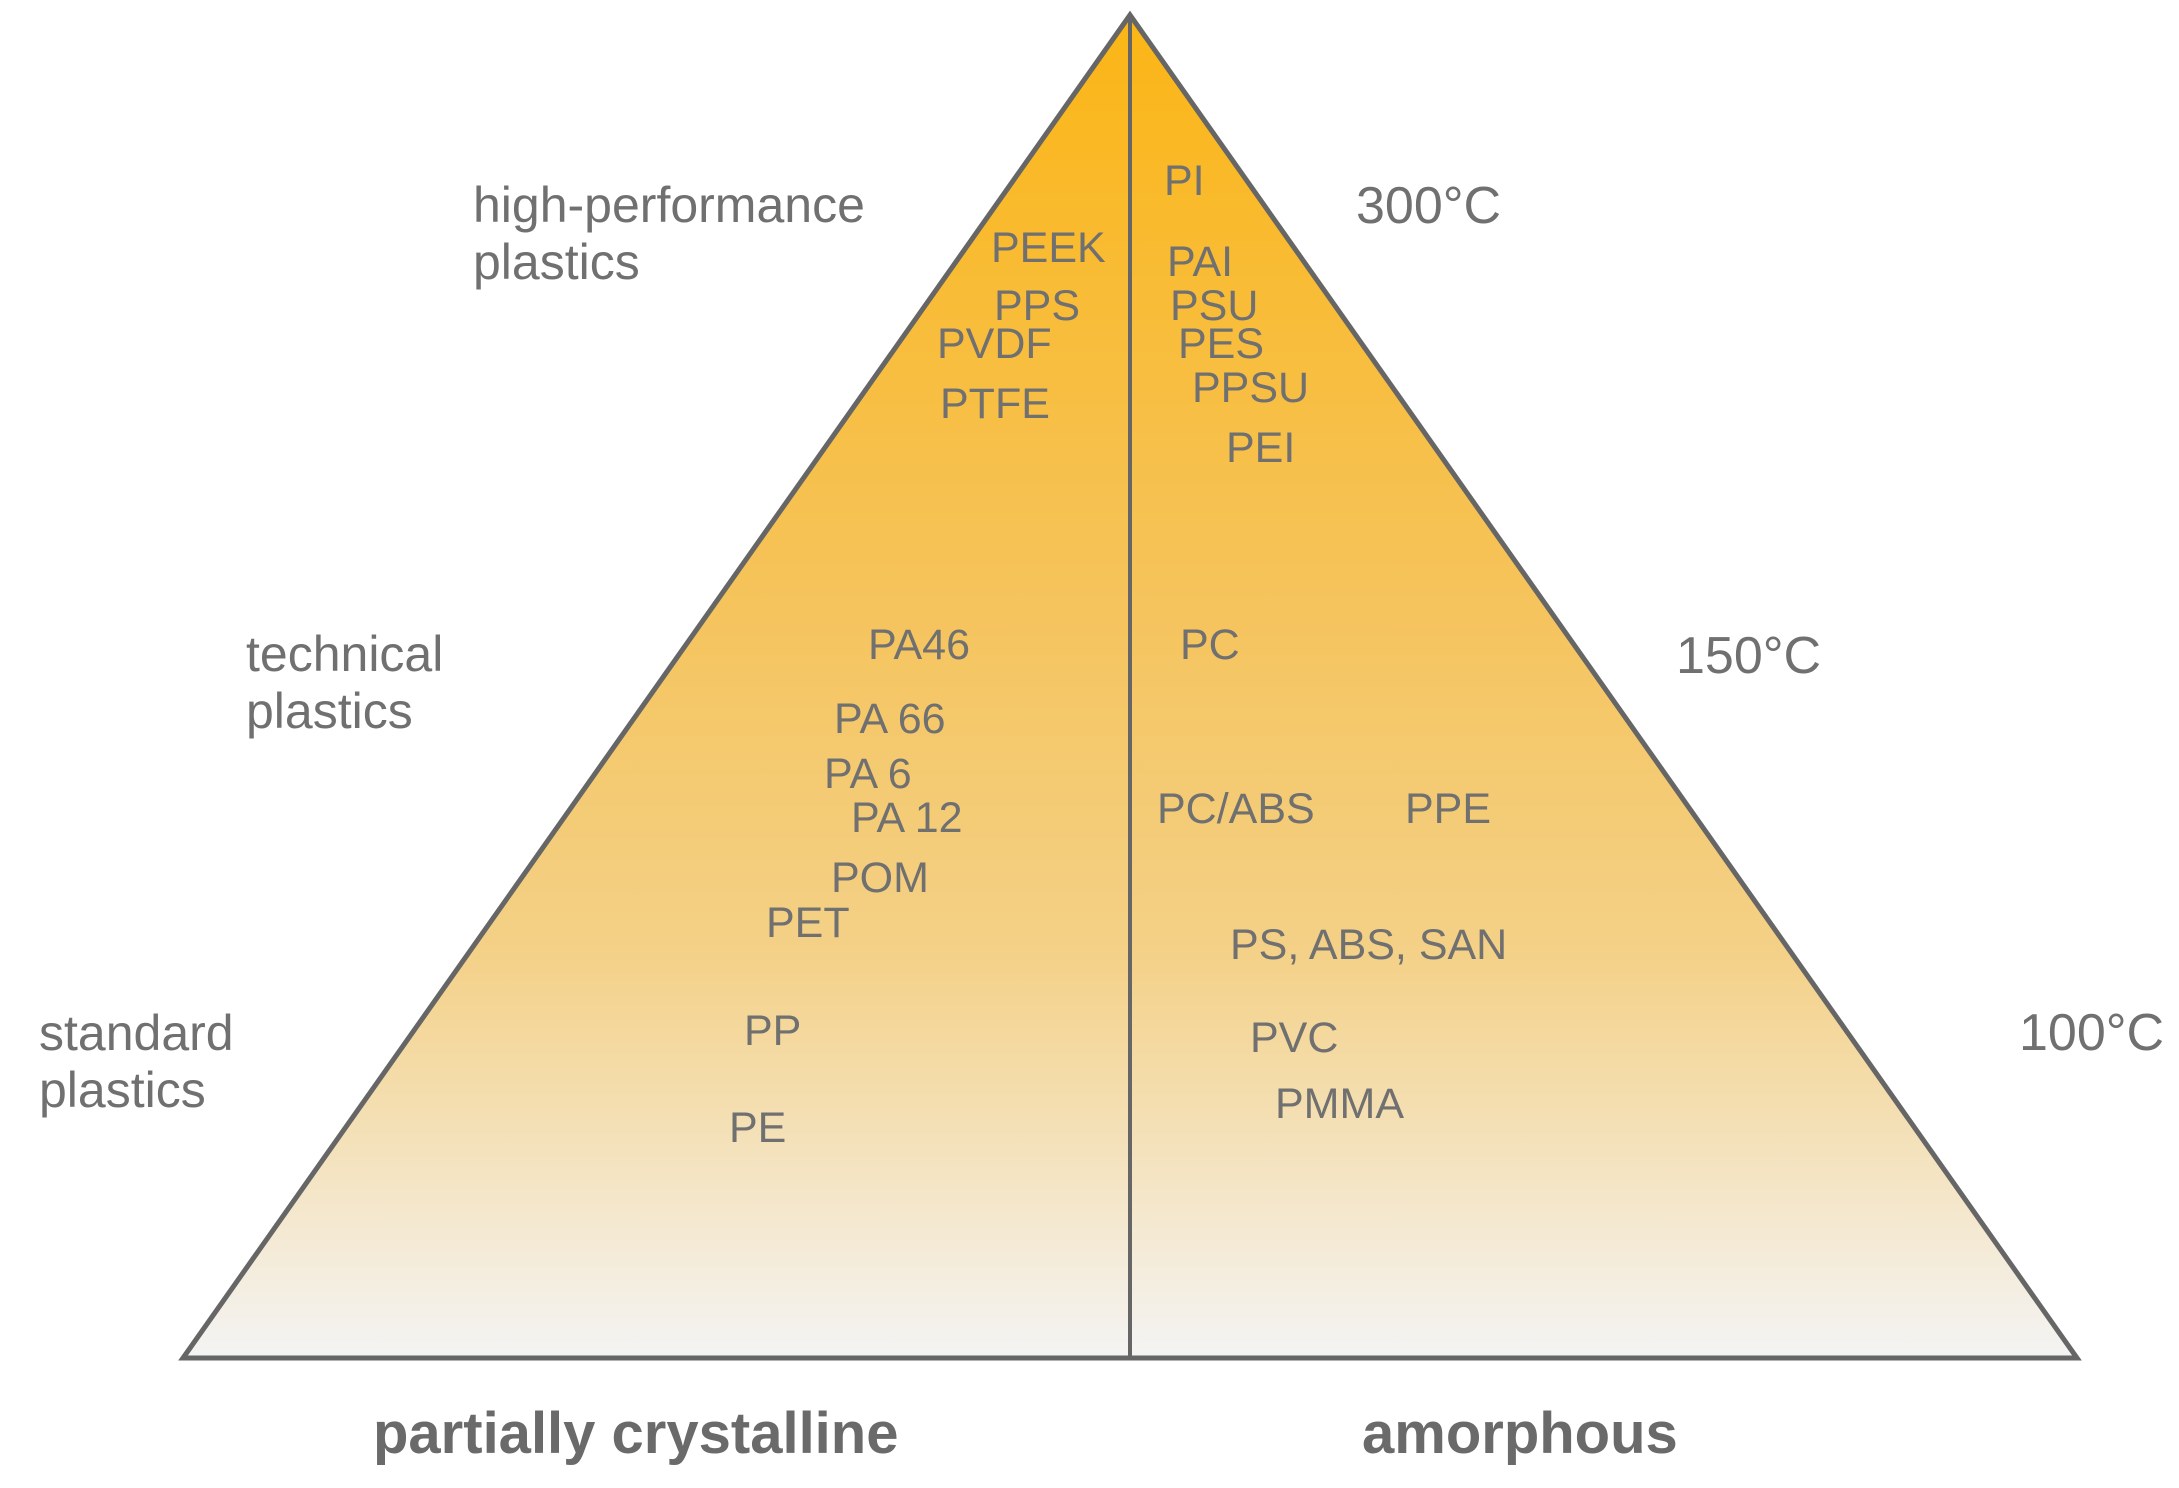 Image resolution: width=2179 pixels, height=1488 pixels. What do you see at coordinates (636, 1433) in the screenshot?
I see `section-label-partially-crystalline: partially crystalline` at bounding box center [636, 1433].